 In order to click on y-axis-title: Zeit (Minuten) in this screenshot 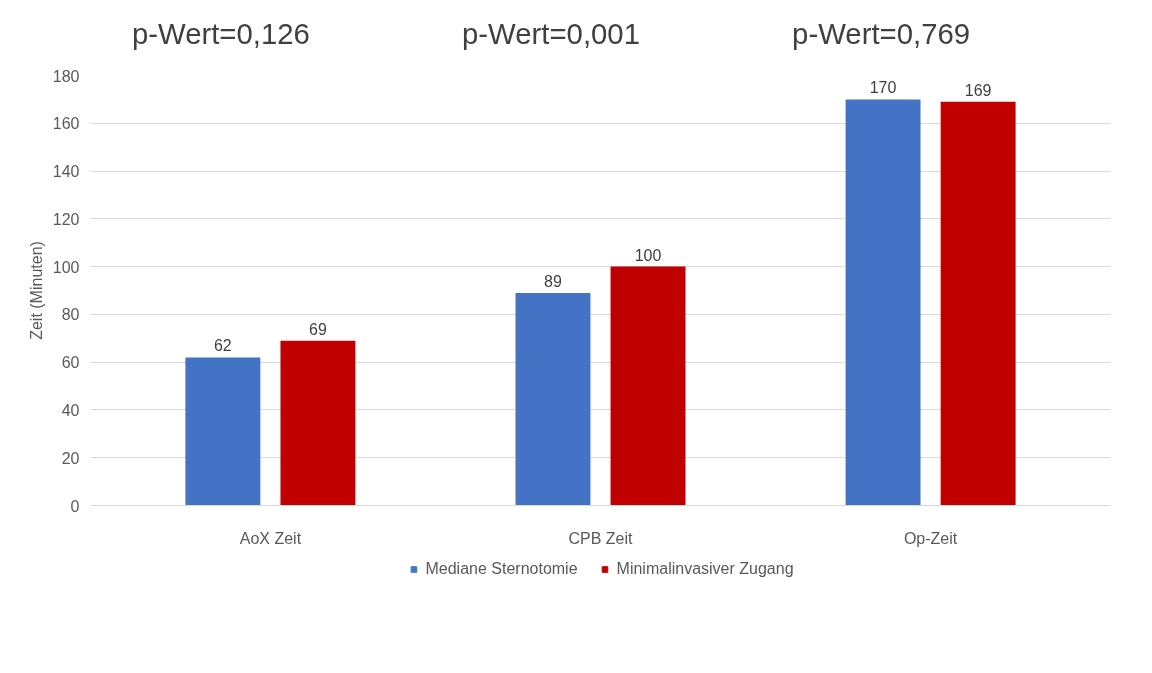, I will do `click(36, 290)`.